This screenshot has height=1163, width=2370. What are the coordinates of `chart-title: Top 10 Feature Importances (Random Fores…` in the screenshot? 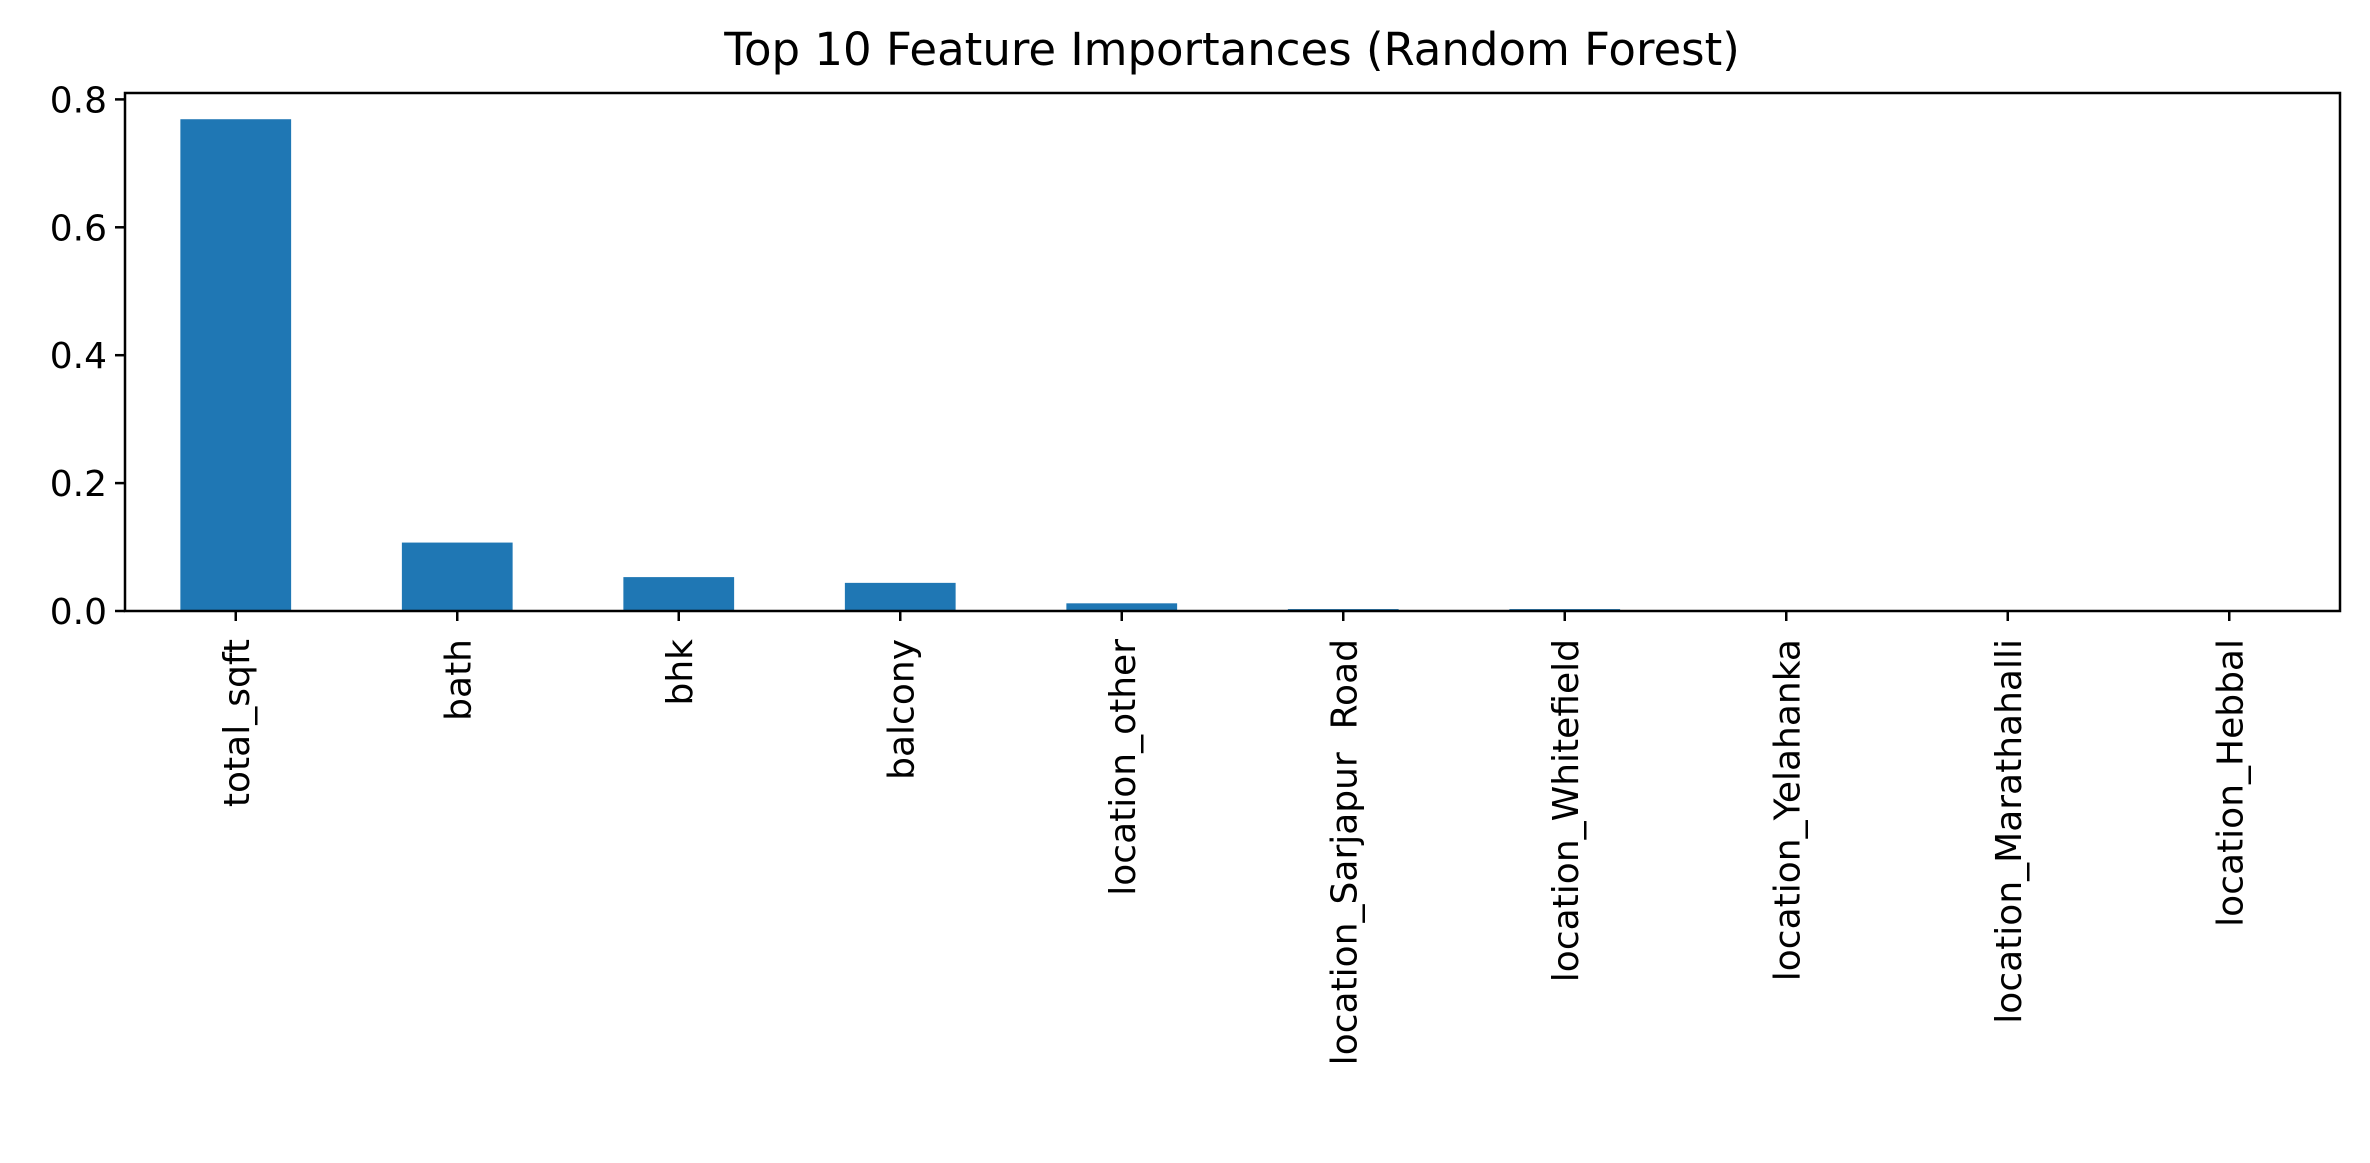 It's located at (1231, 49).